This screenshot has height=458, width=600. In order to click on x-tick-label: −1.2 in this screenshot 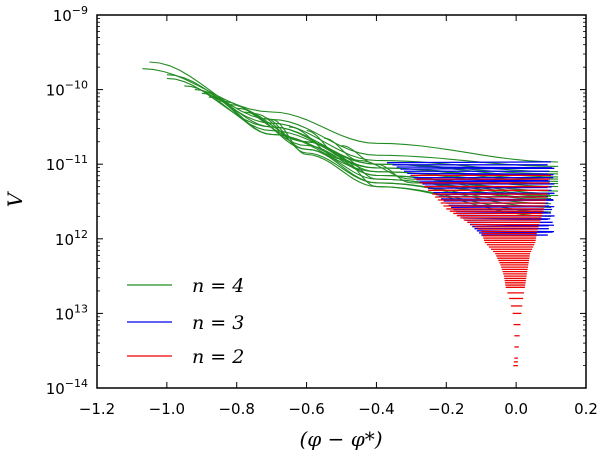, I will do `click(97, 409)`.